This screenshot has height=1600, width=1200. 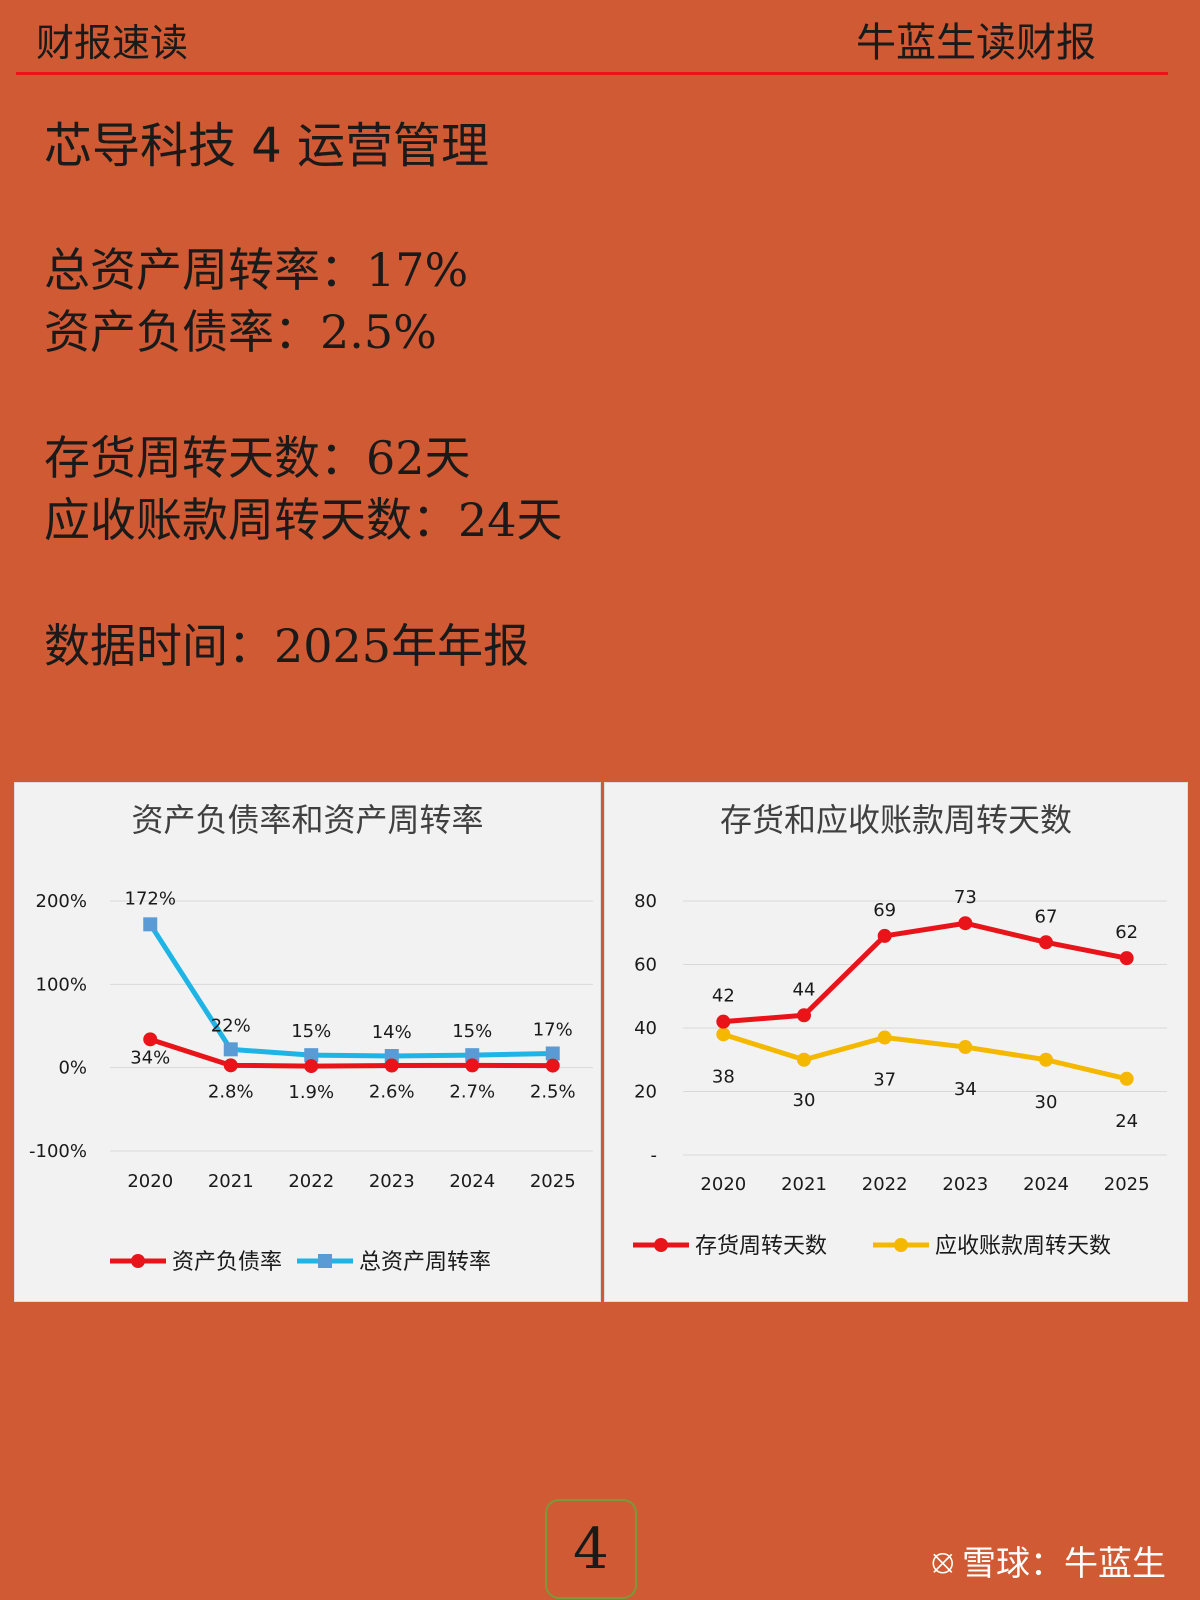 I want to click on data-label: 2.5%, so click(x=553, y=1092).